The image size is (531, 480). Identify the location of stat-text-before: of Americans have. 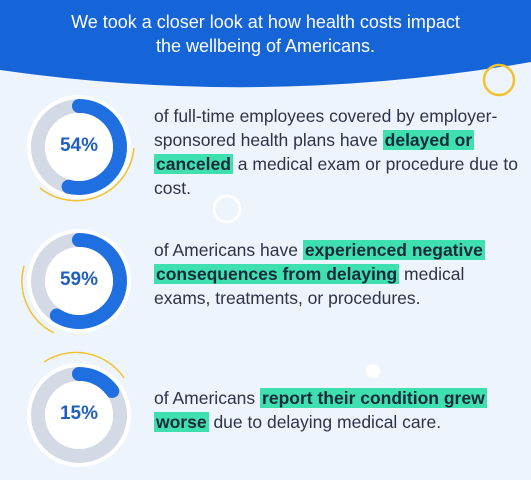
(228, 250).